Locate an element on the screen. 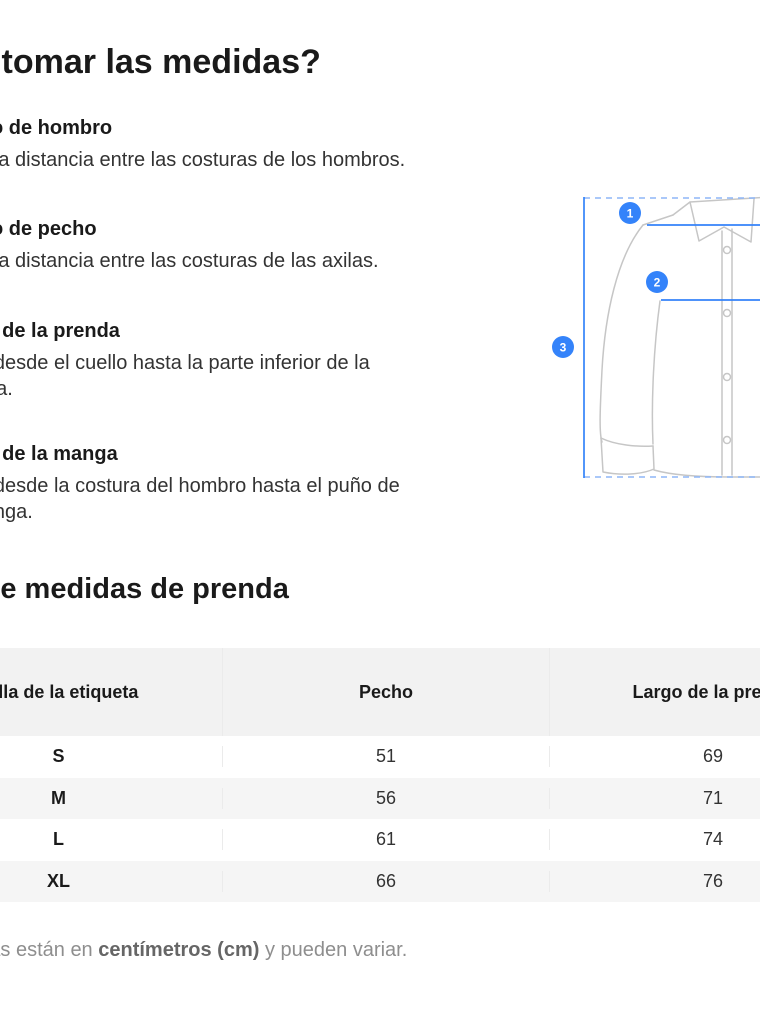 The width and height of the screenshot is (760, 1013). size-label: S is located at coordinates (58, 756).